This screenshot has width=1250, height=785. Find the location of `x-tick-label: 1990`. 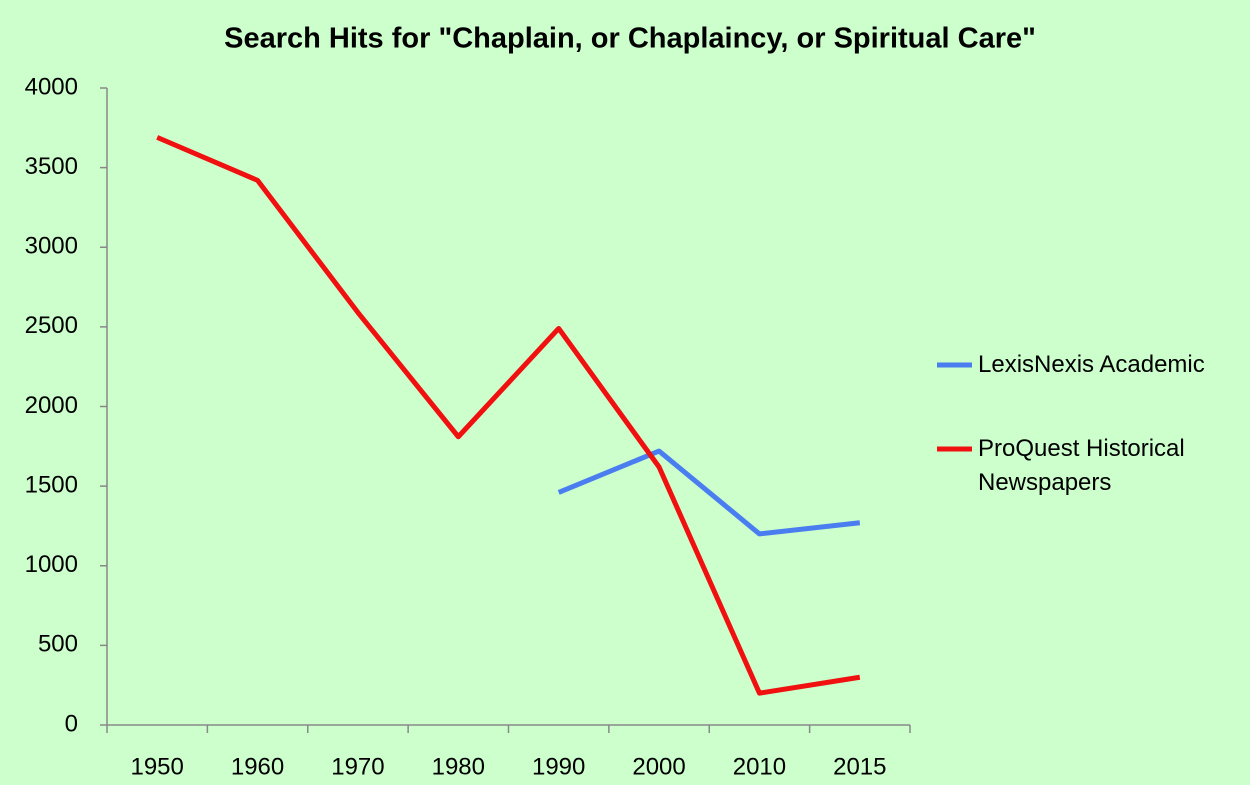

x-tick-label: 1990 is located at coordinates (558, 766).